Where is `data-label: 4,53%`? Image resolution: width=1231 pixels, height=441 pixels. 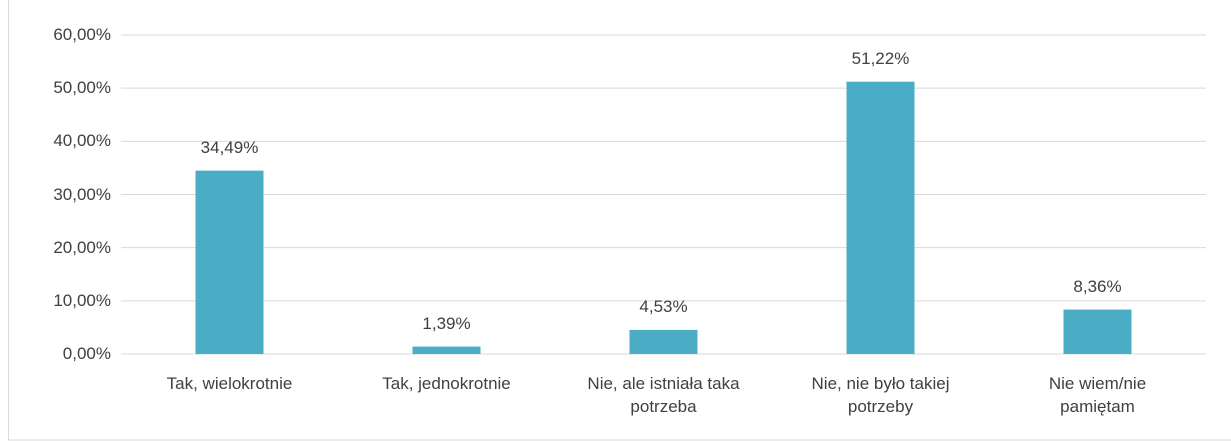
data-label: 4,53% is located at coordinates (663, 306).